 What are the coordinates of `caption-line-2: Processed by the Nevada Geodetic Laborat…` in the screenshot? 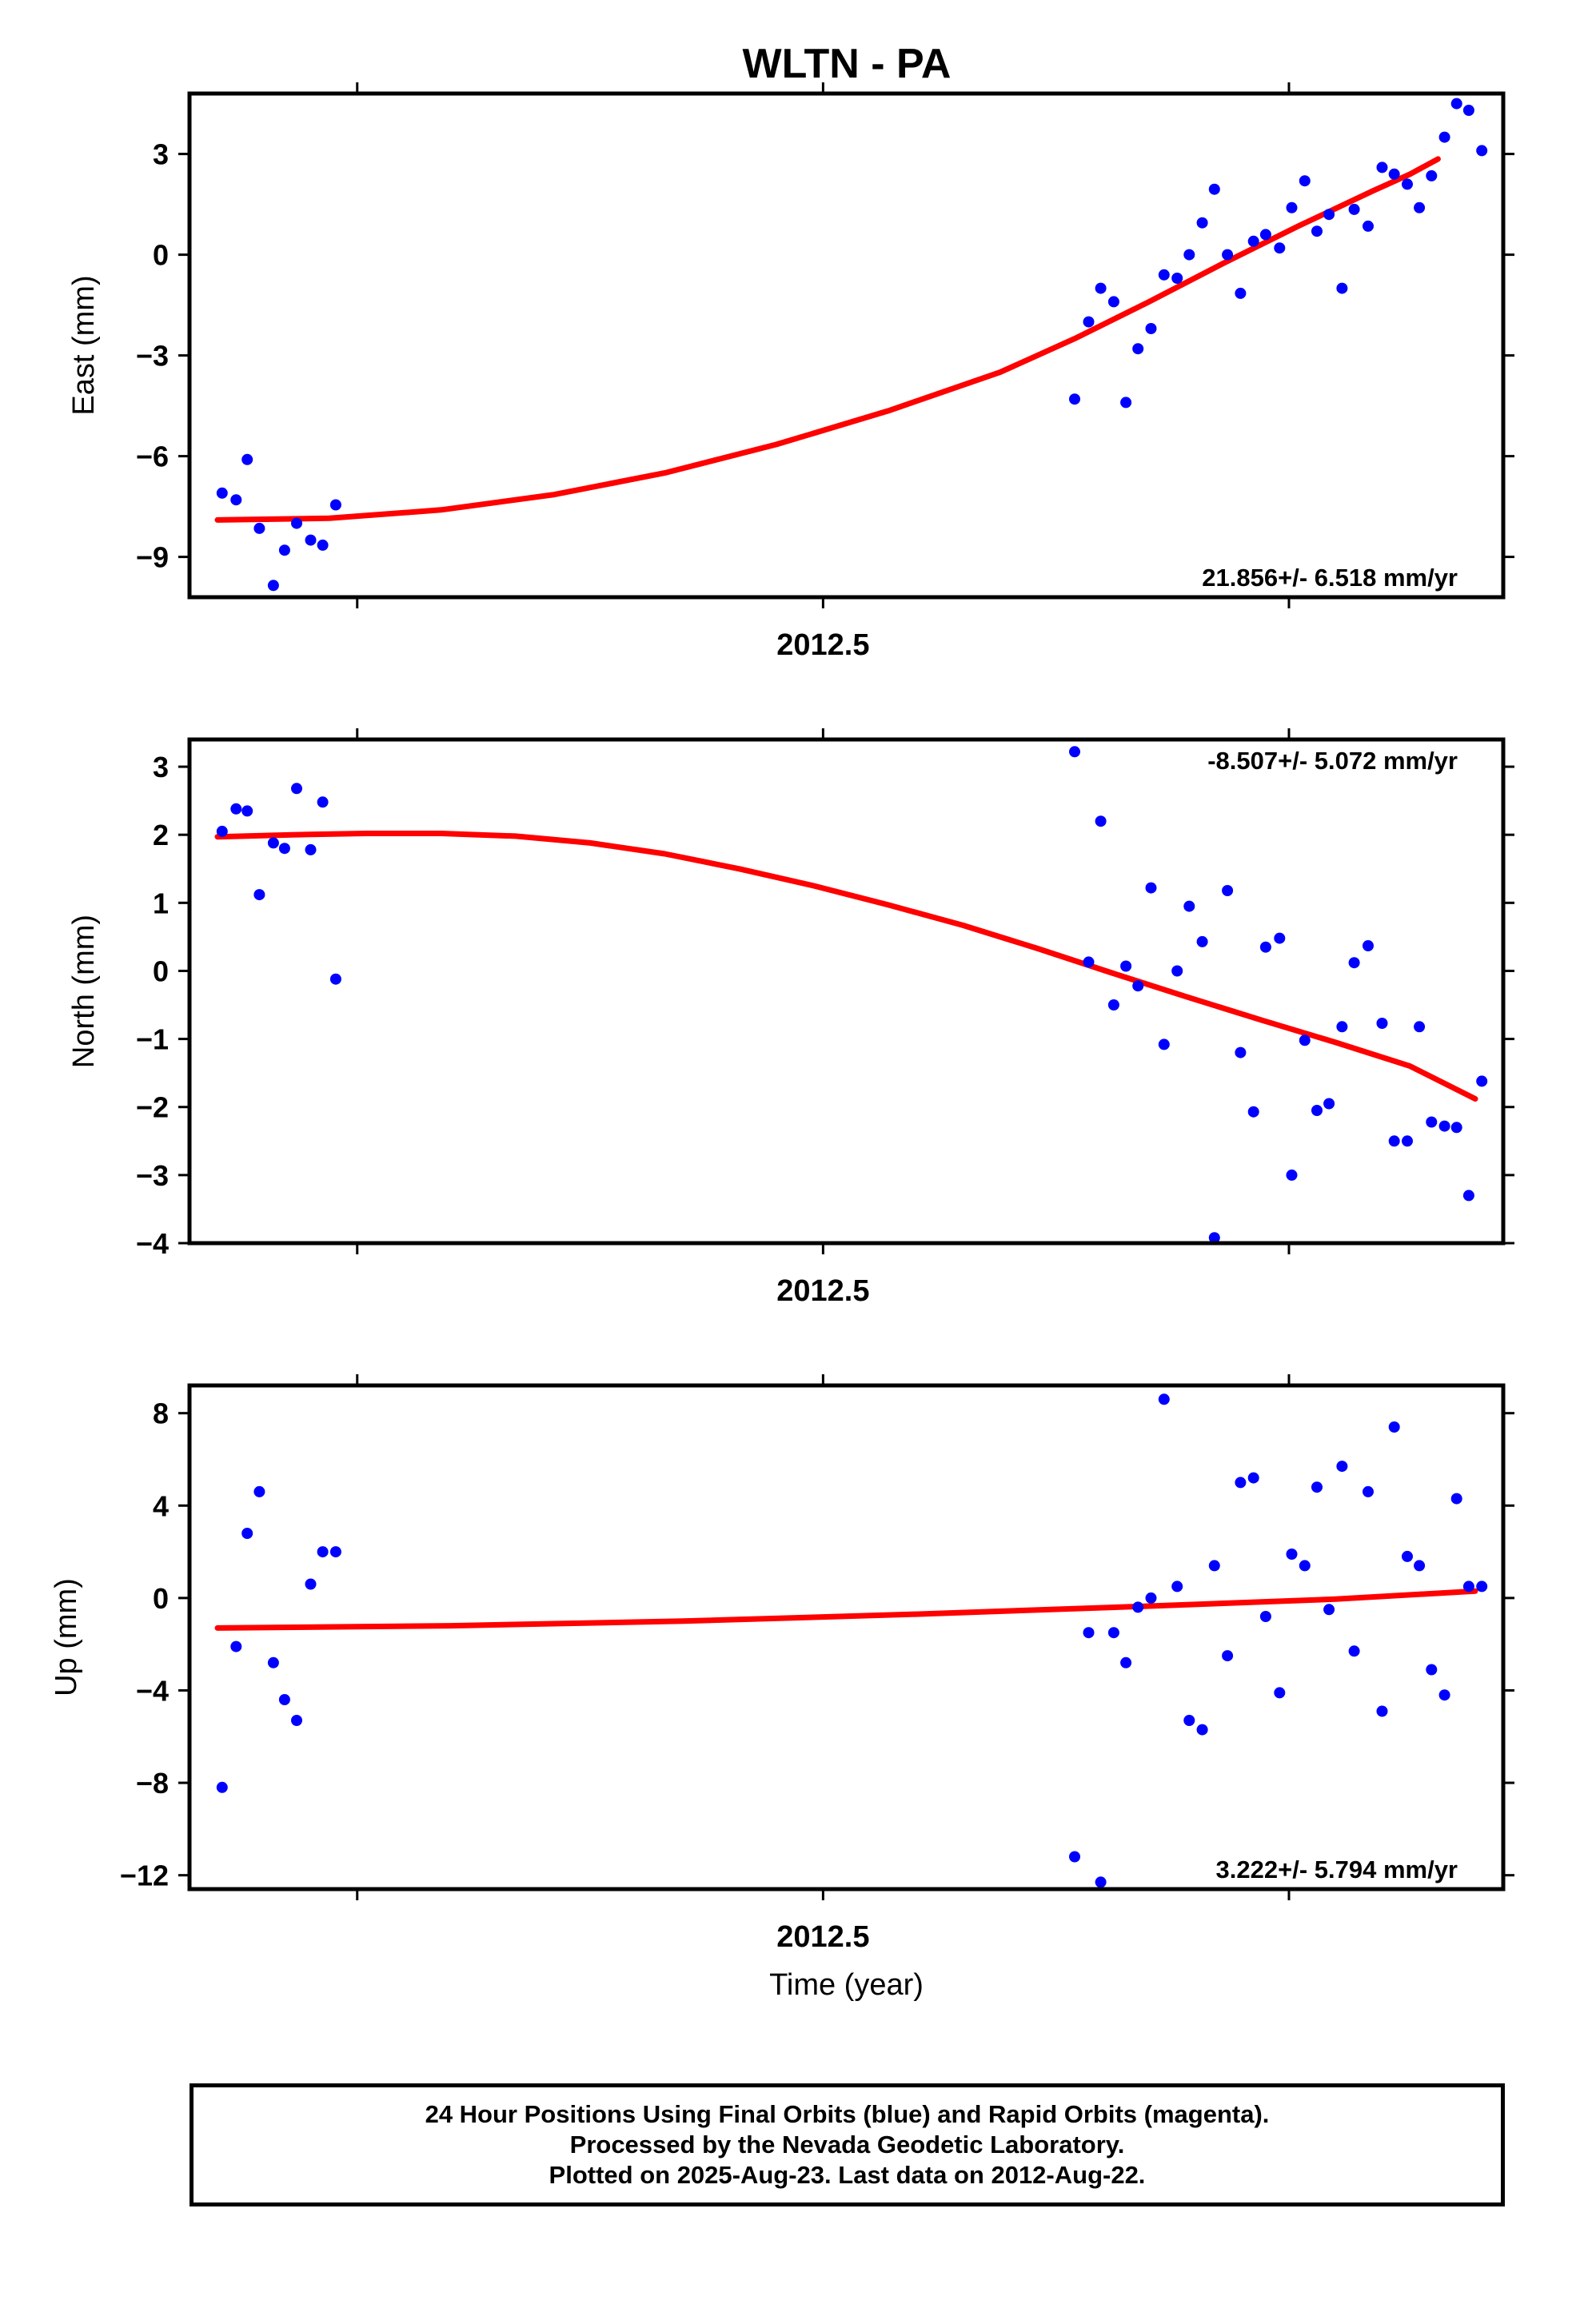 It's located at (847, 2145).